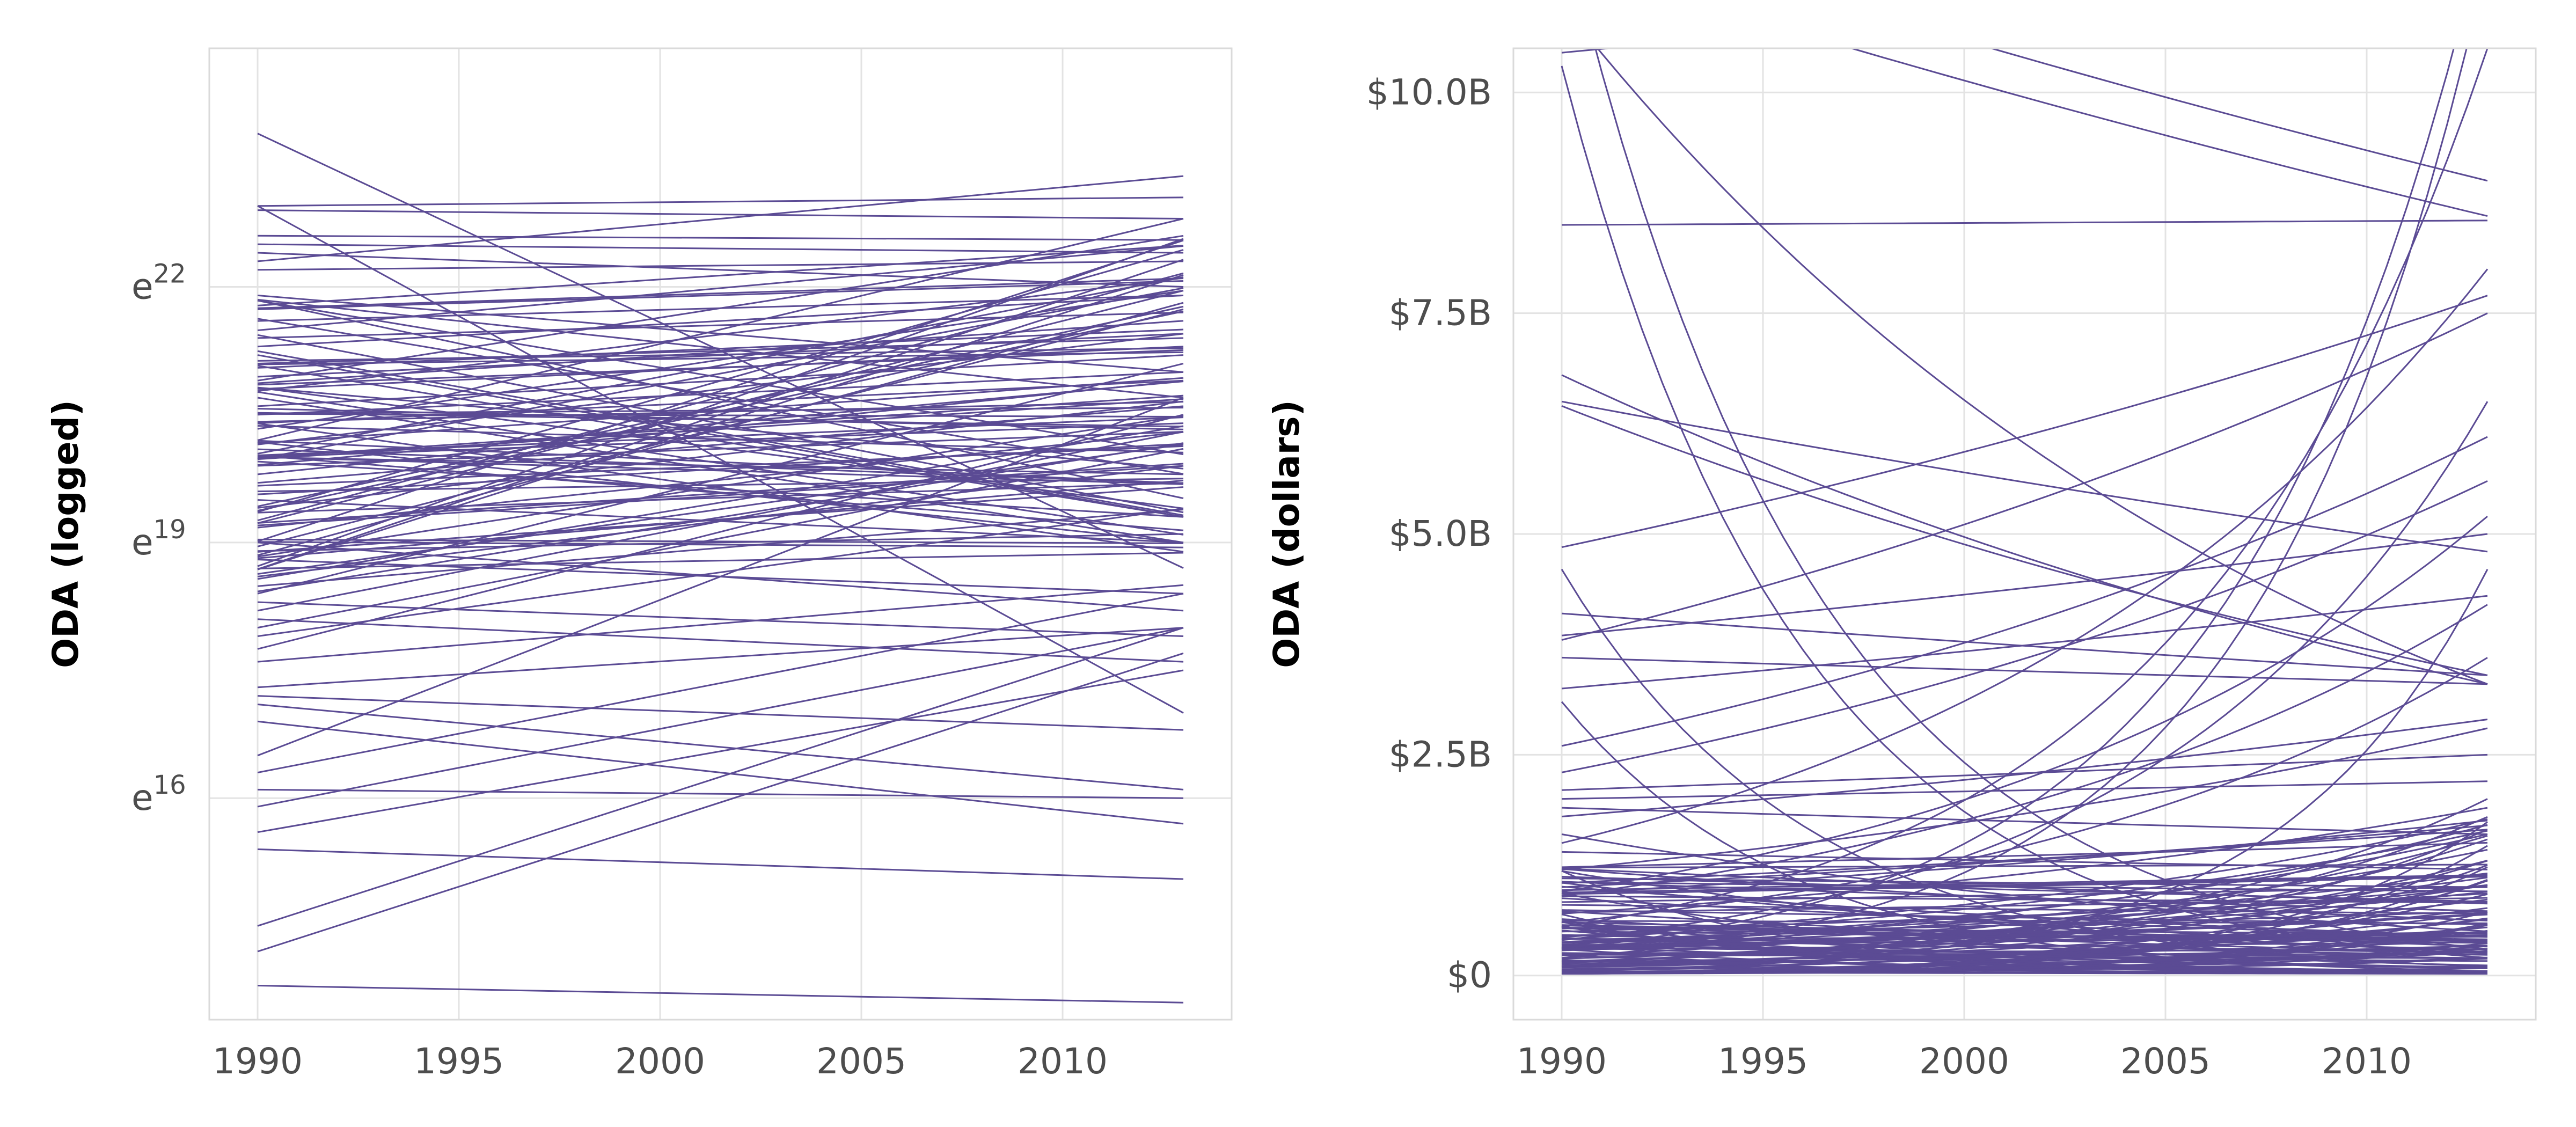 Image resolution: width=2576 pixels, height=1127 pixels. What do you see at coordinates (1440, 313) in the screenshot?
I see `y-tick-label: $7.5B` at bounding box center [1440, 313].